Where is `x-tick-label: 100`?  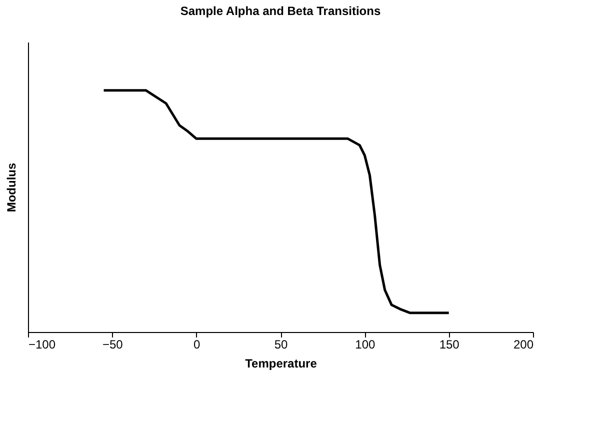
x-tick-label: 100 is located at coordinates (365, 345).